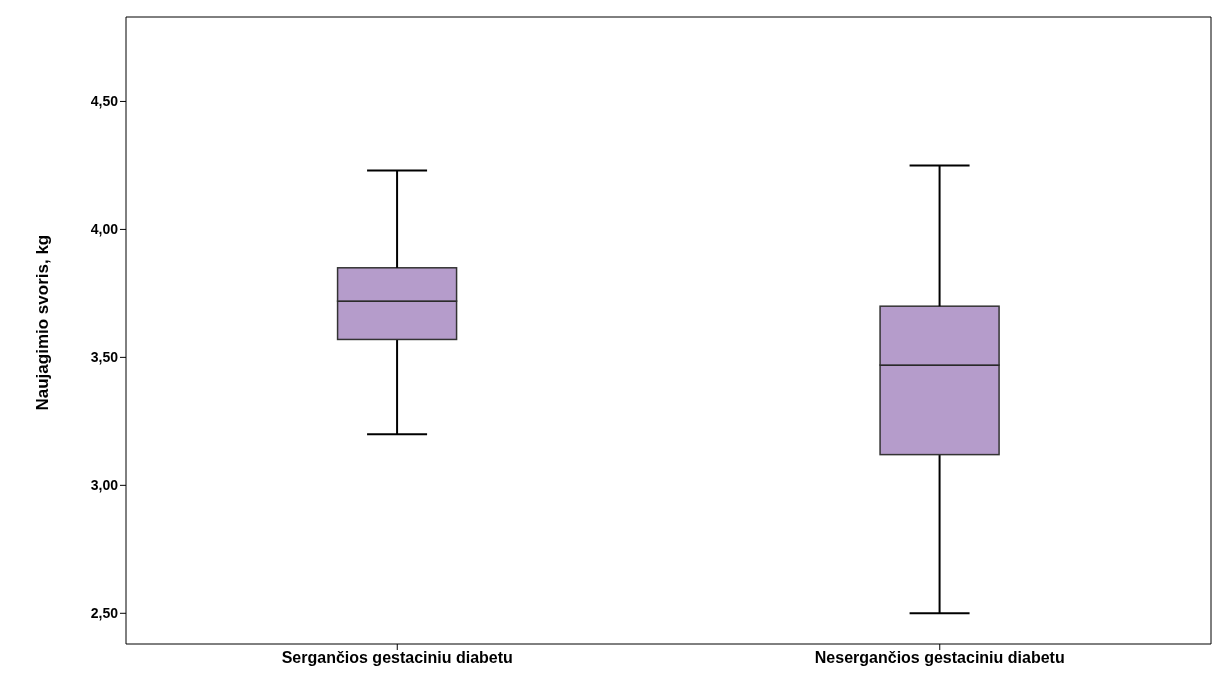 This screenshot has width=1222, height=679. I want to click on y-tick-label: 3,50, so click(104, 357).